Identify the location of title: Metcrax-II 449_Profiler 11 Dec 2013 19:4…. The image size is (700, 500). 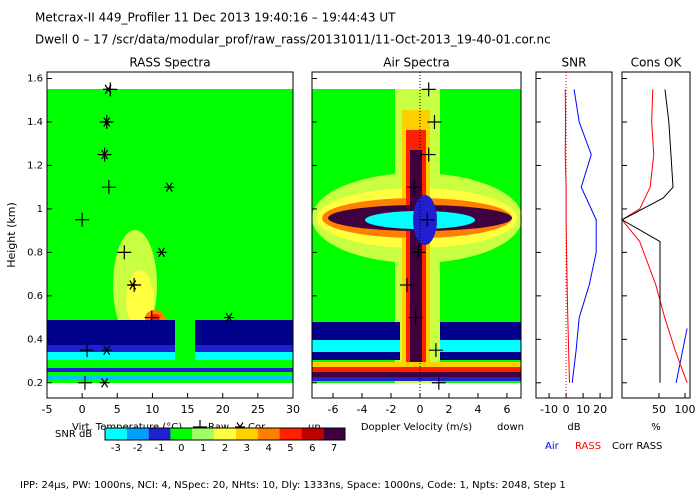
(215, 18).